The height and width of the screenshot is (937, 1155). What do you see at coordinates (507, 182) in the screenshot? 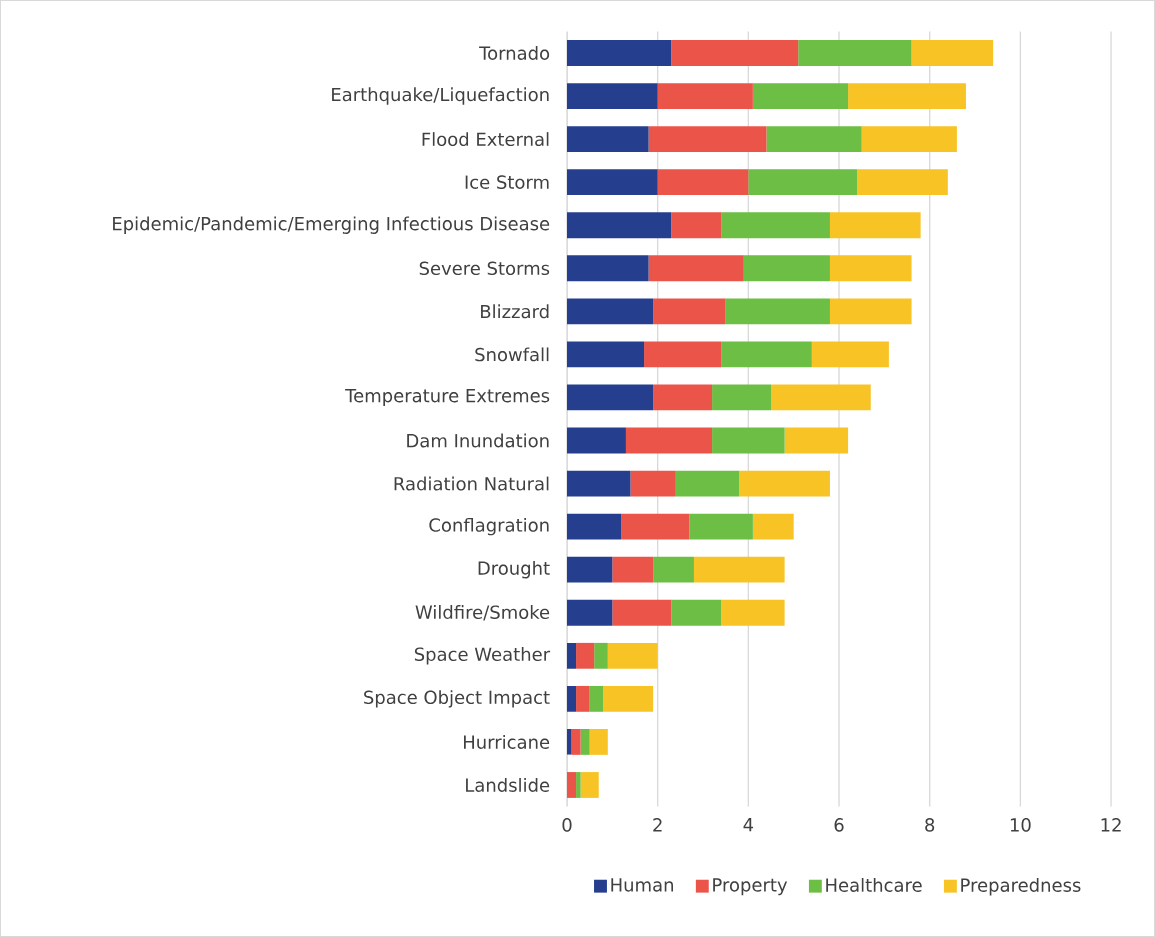
I see `y-tick-label: Ice Storm` at bounding box center [507, 182].